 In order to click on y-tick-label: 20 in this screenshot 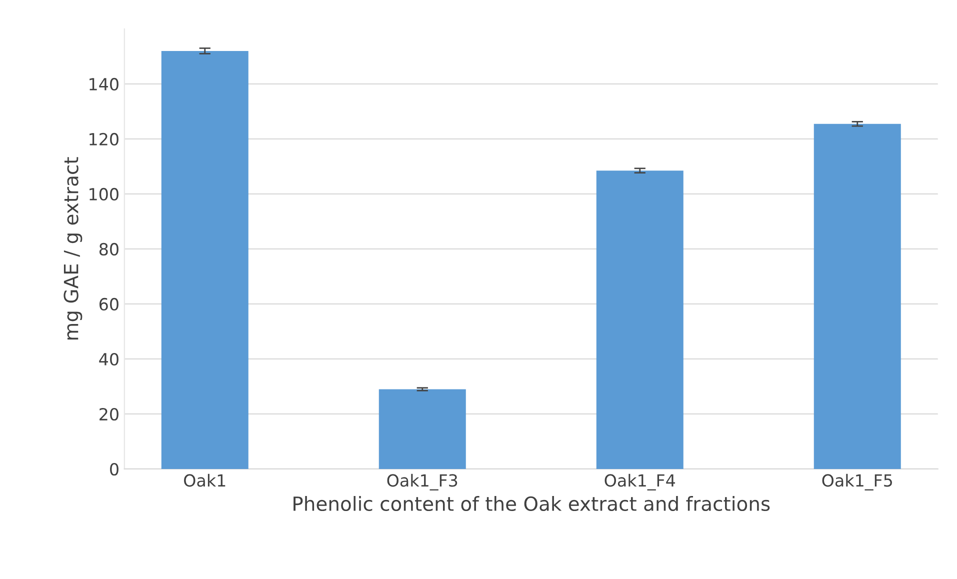, I will do `click(109, 414)`.